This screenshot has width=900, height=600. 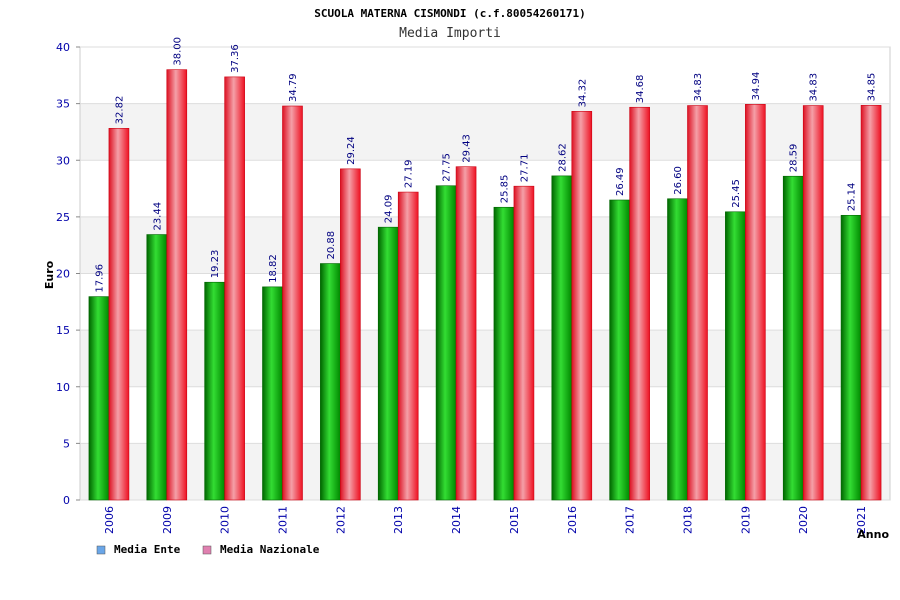 I want to click on bar-media-ente-2010, so click(x=214, y=391).